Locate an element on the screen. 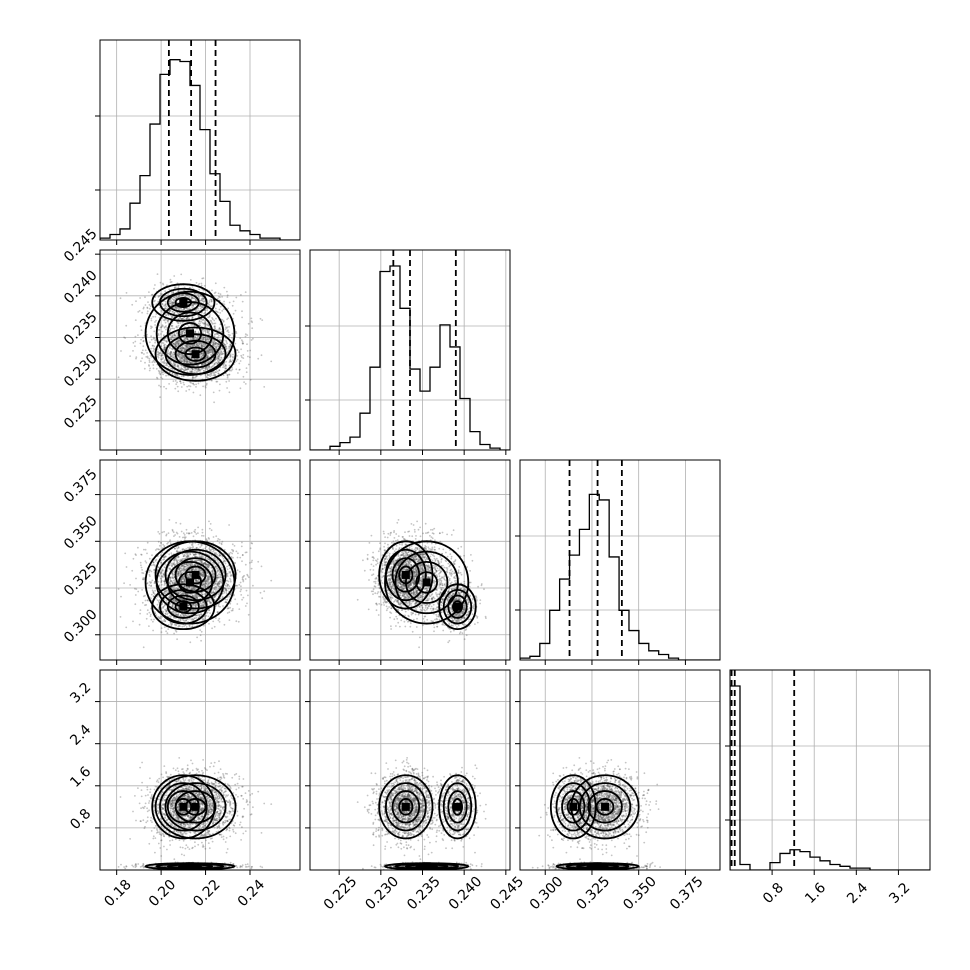  axes-frame is located at coordinates (410, 350).